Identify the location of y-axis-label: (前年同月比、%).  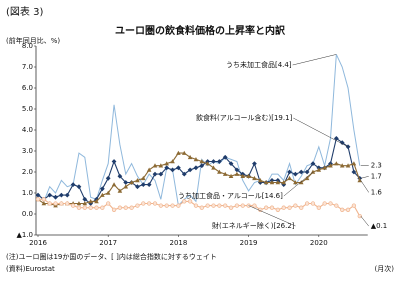
(33, 40).